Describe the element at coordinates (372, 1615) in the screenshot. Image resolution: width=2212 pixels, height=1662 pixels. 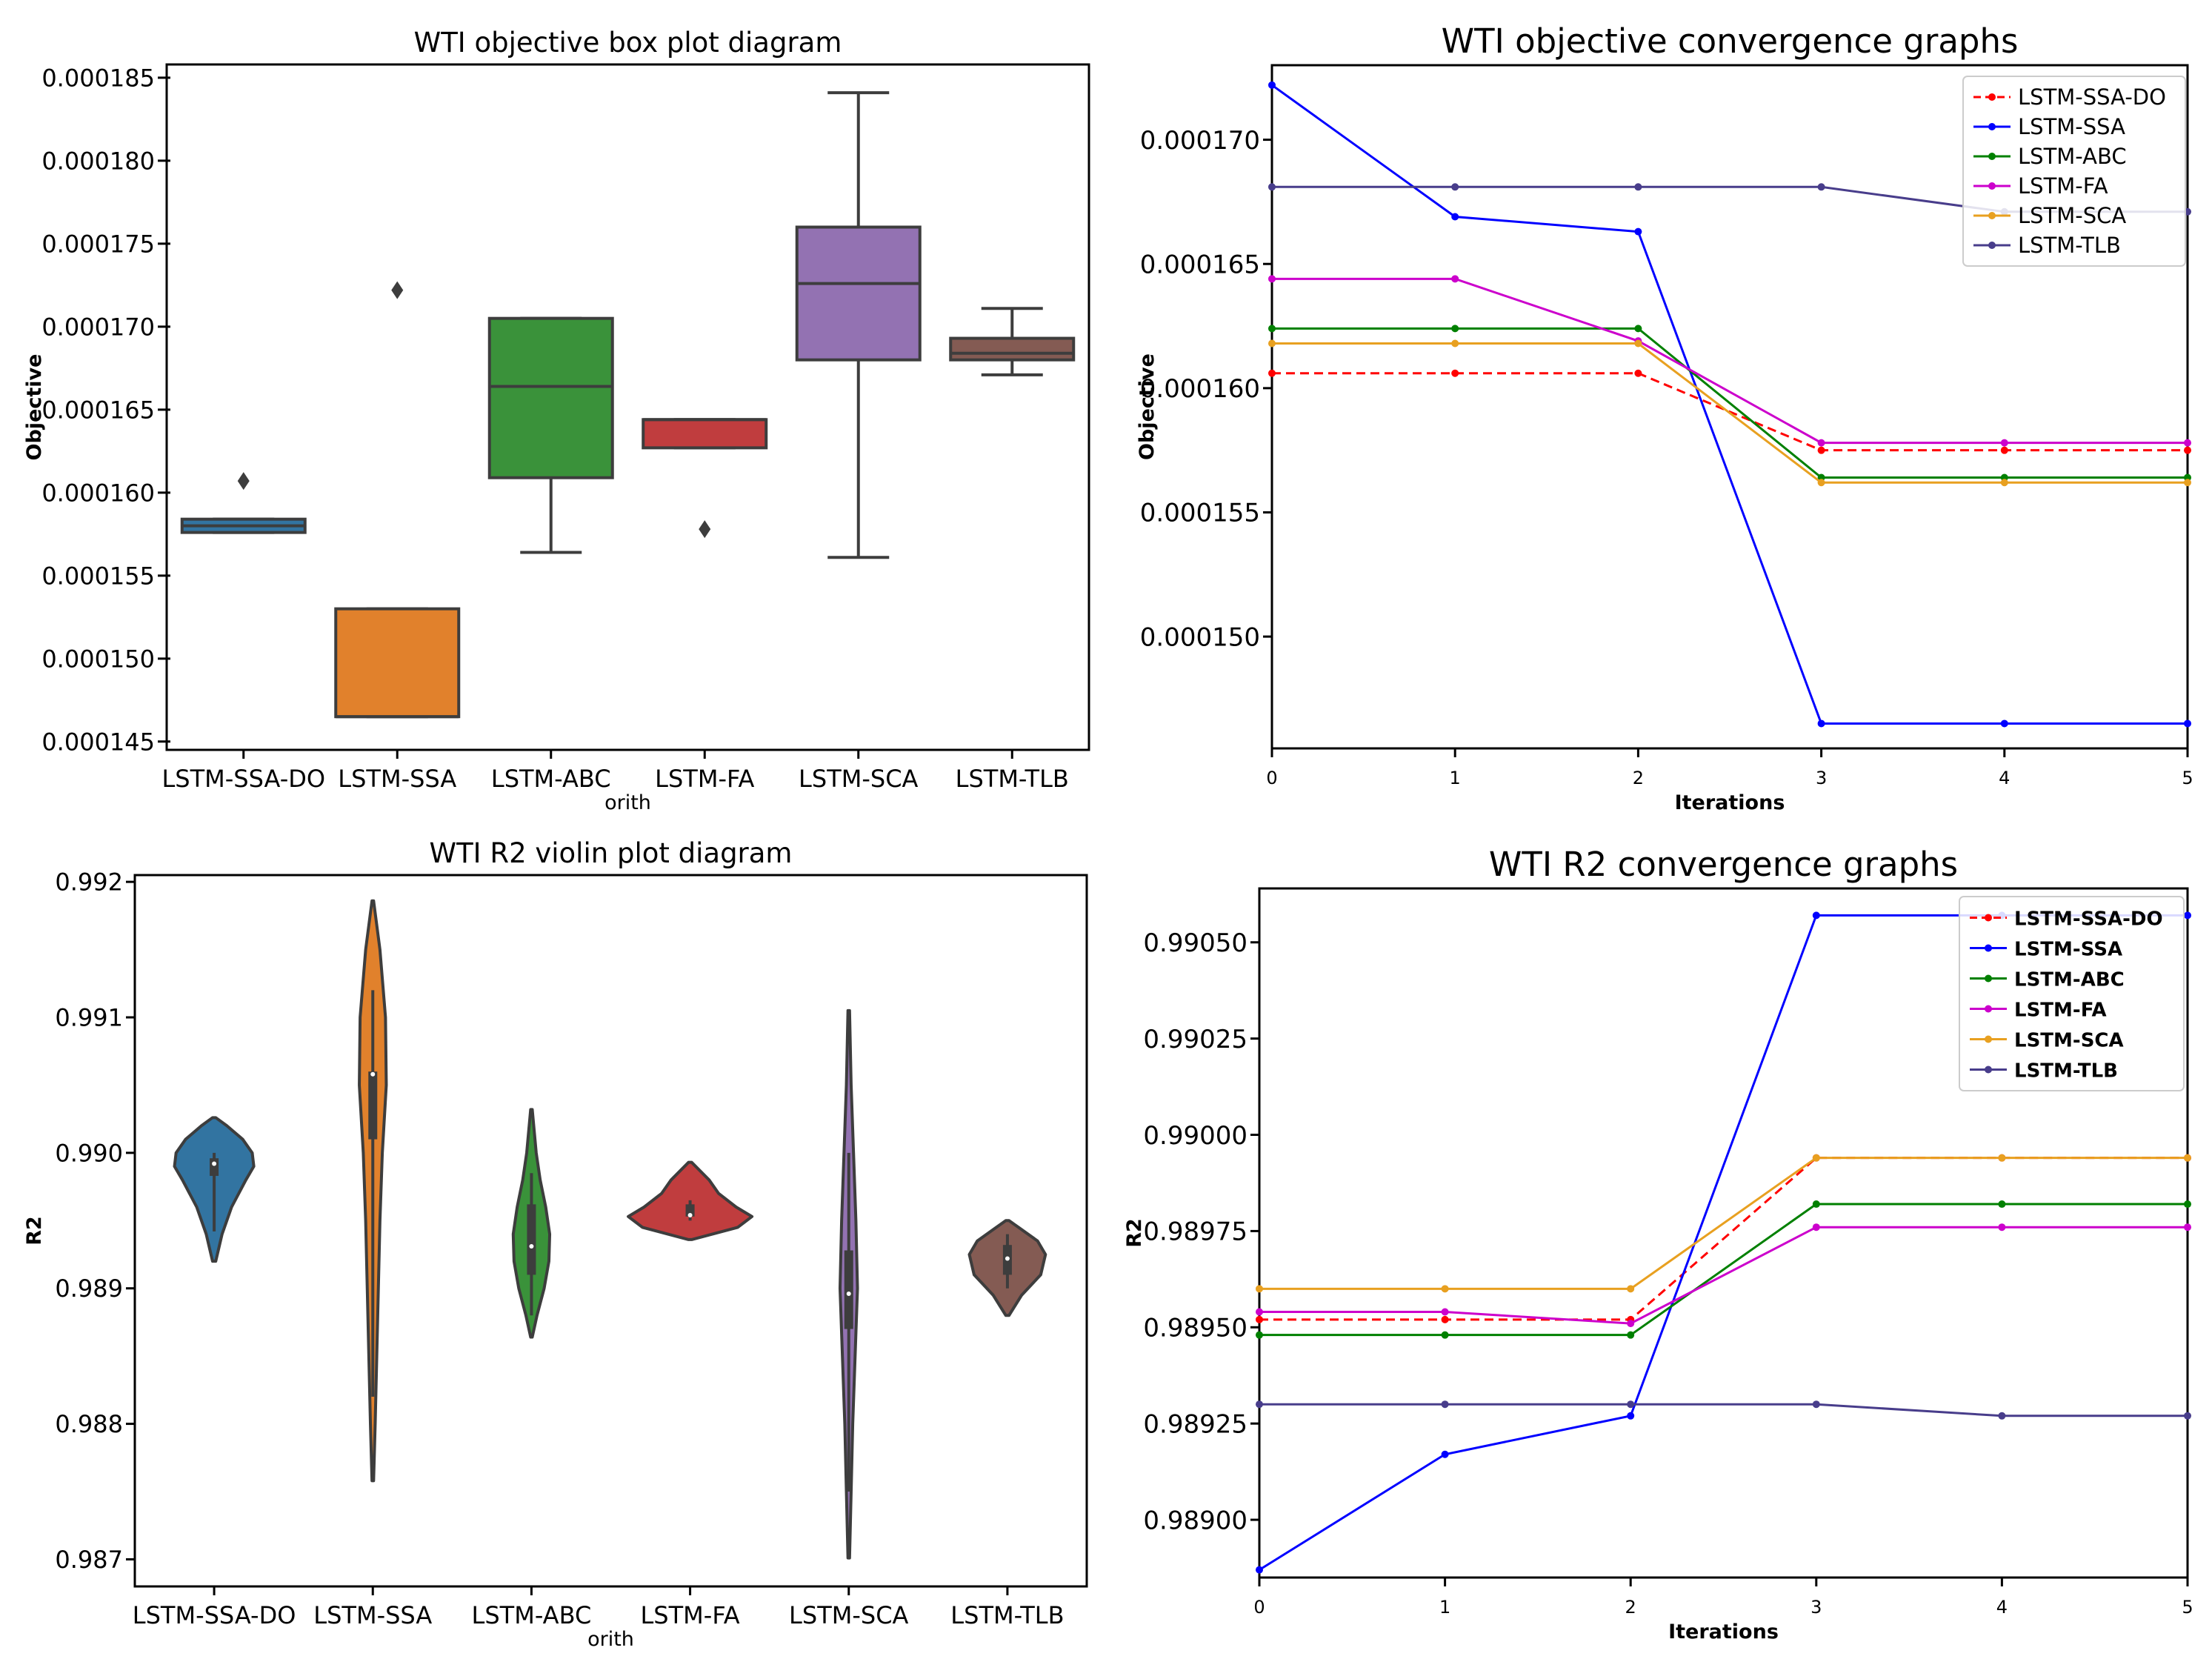
I see `violin-xtick-label: LSTM-SSA` at that location.